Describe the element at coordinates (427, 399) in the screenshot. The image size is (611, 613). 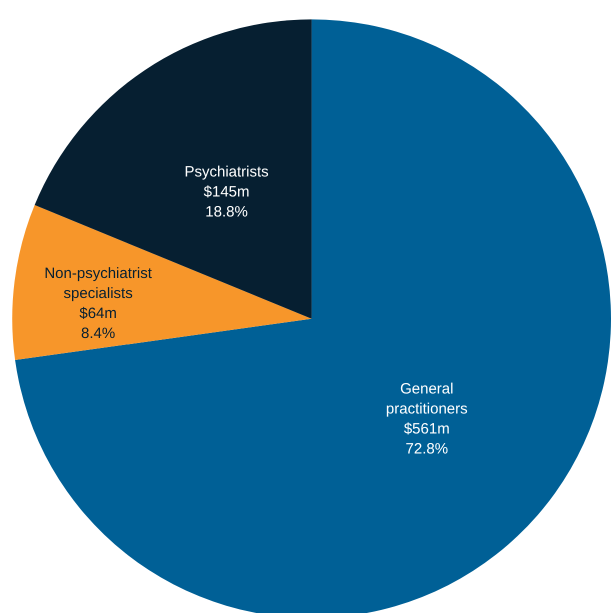
I see `slice-label: General practitioners` at that location.